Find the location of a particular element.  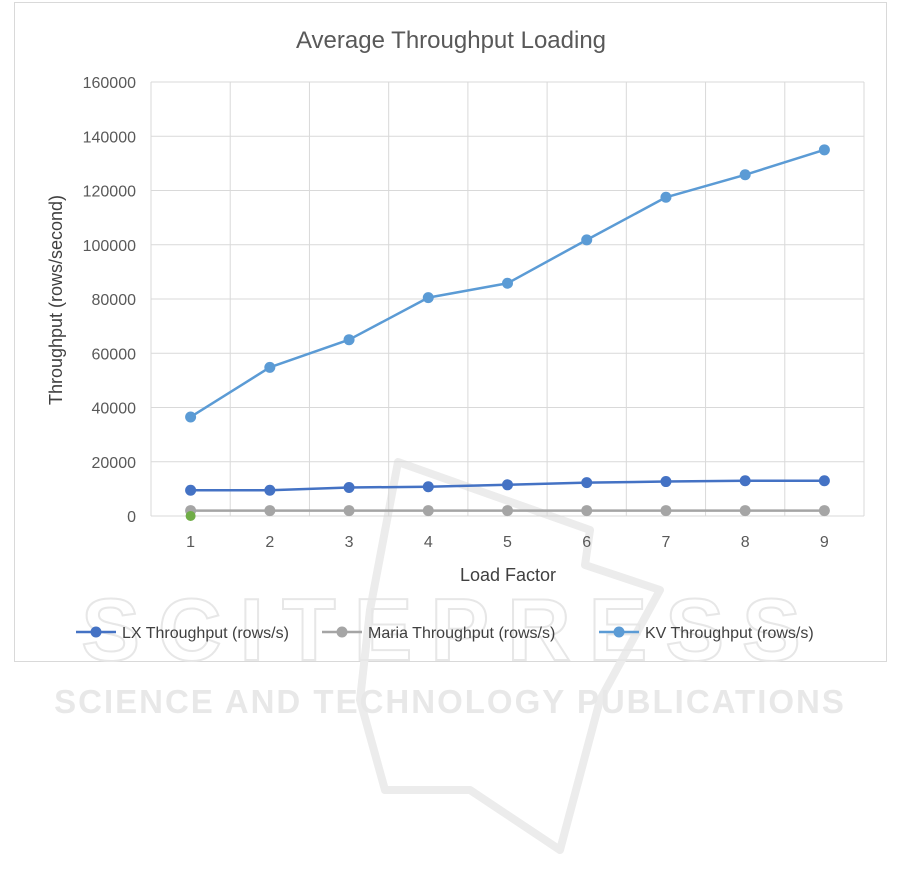

x-tick-label: 8 is located at coordinates (745, 542).